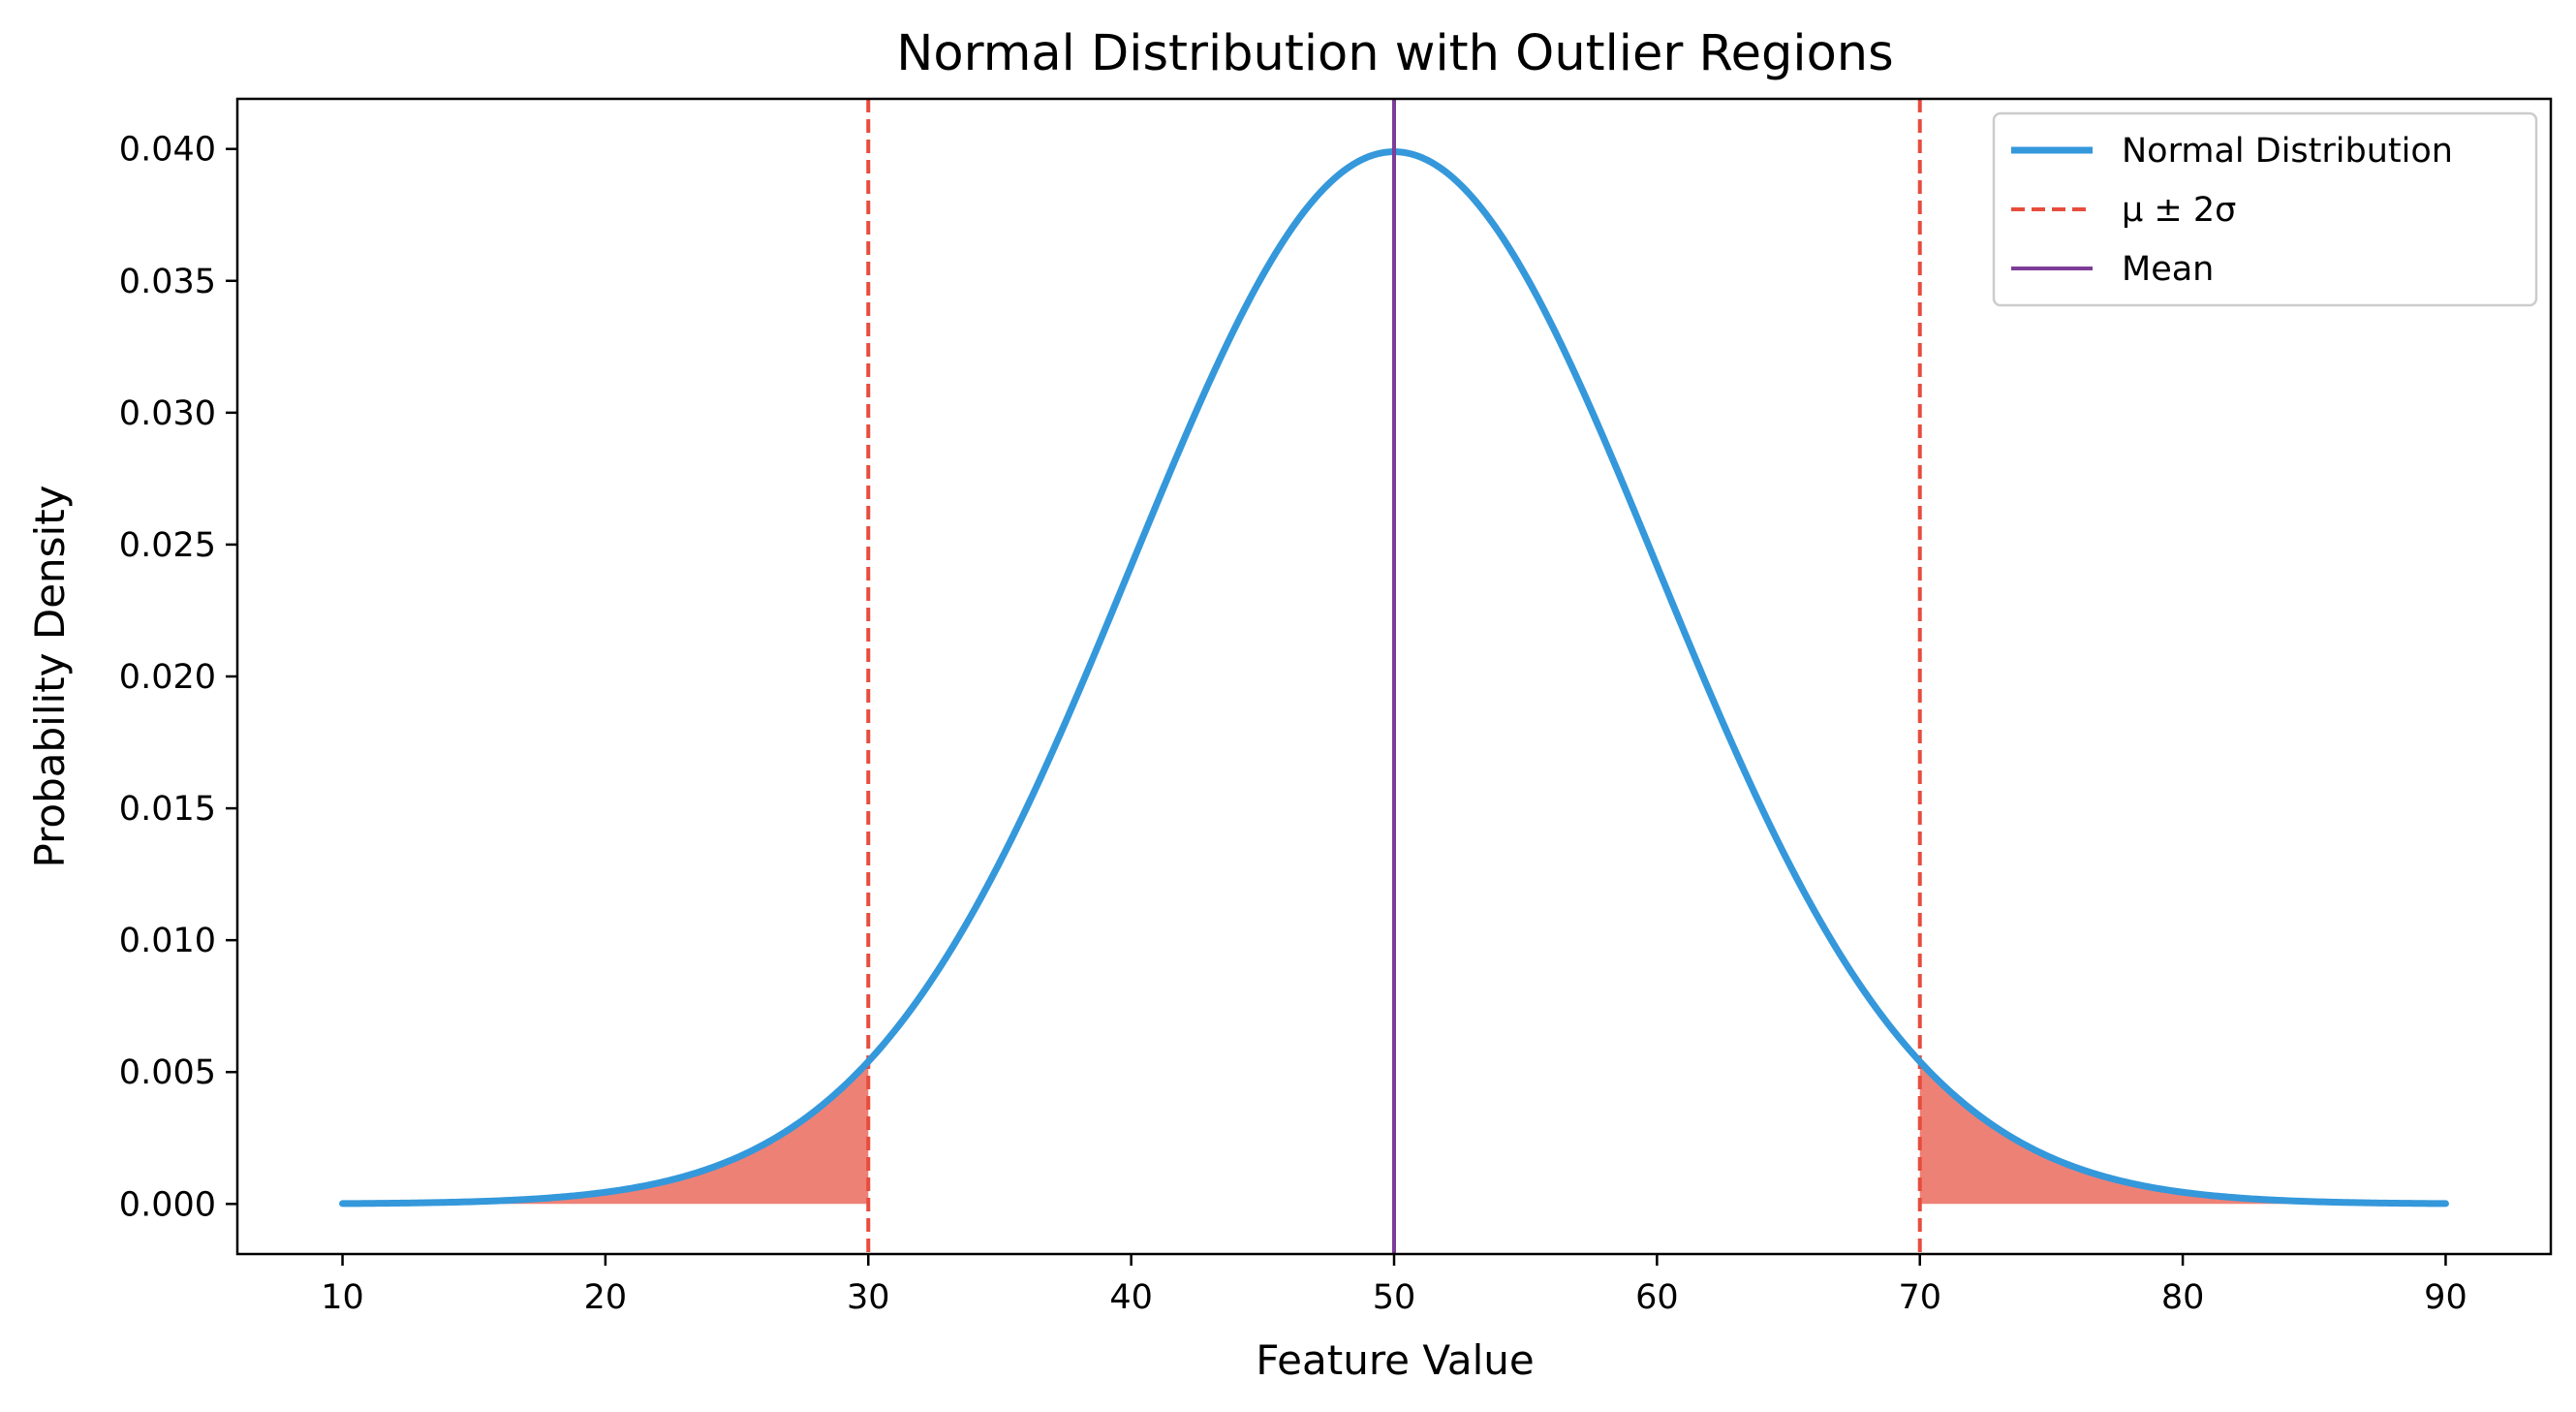 The image size is (2576, 1412). What do you see at coordinates (2179, 210) in the screenshot?
I see `legend-label-two-sigma: μ ± 2σ` at bounding box center [2179, 210].